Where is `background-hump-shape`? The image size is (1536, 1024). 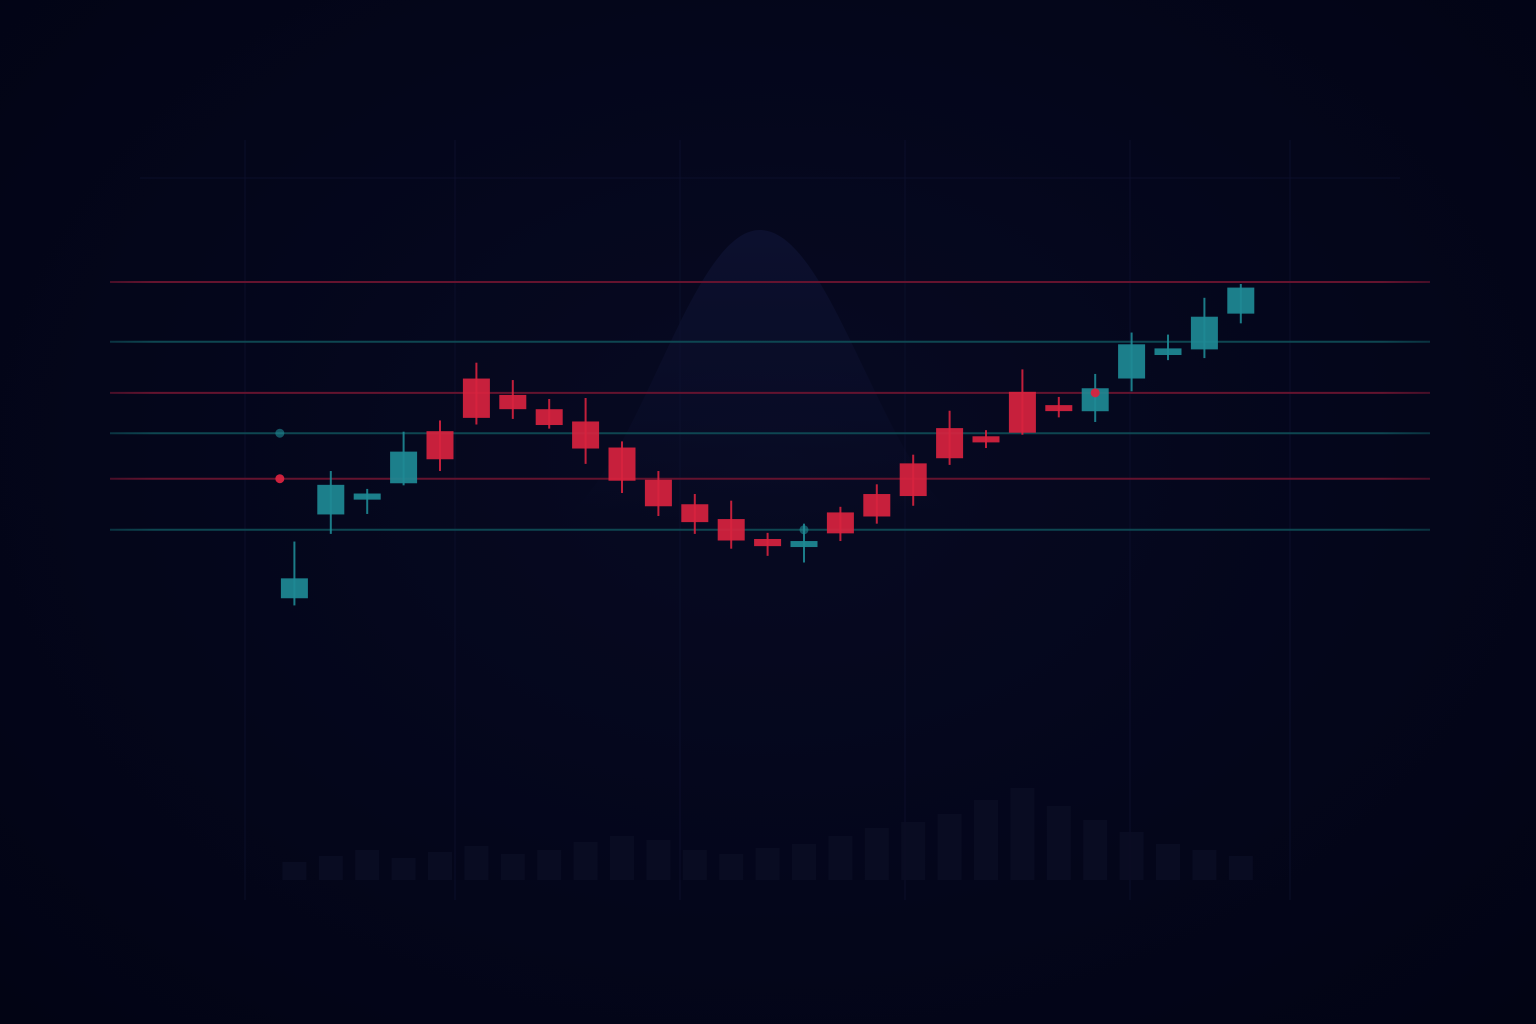 background-hump-shape is located at coordinates (760, 375).